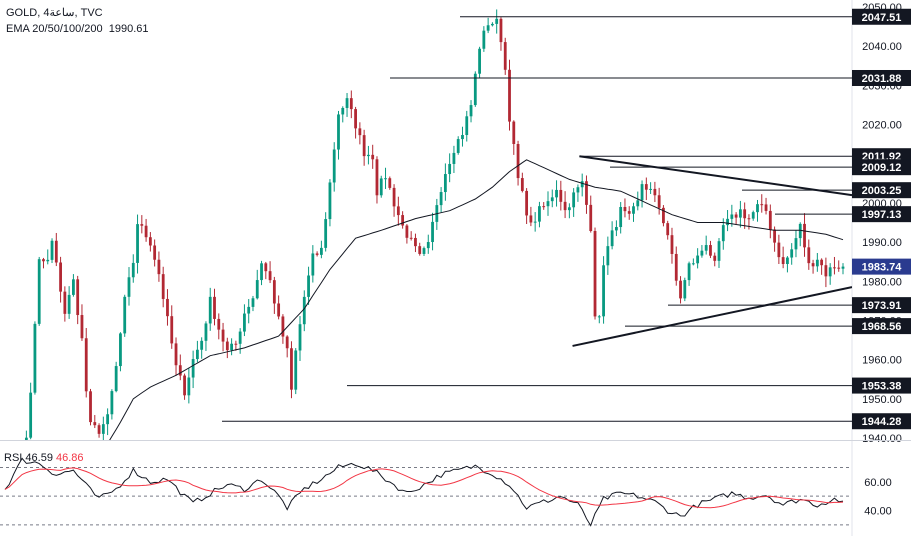 Image resolution: width=911 pixels, height=536 pixels. I want to click on rsi-legend: RSI 46.59 46.86, so click(44, 458).